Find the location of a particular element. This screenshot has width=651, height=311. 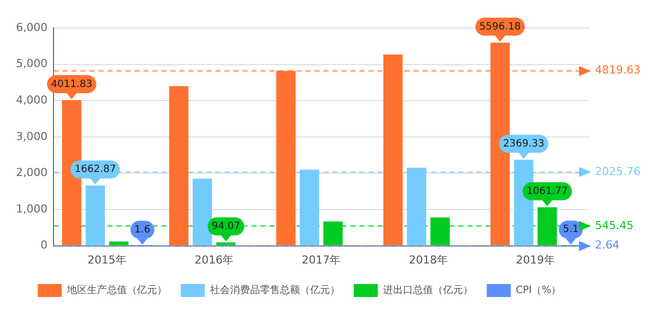

y-tick-label: 0 is located at coordinates (44, 245).